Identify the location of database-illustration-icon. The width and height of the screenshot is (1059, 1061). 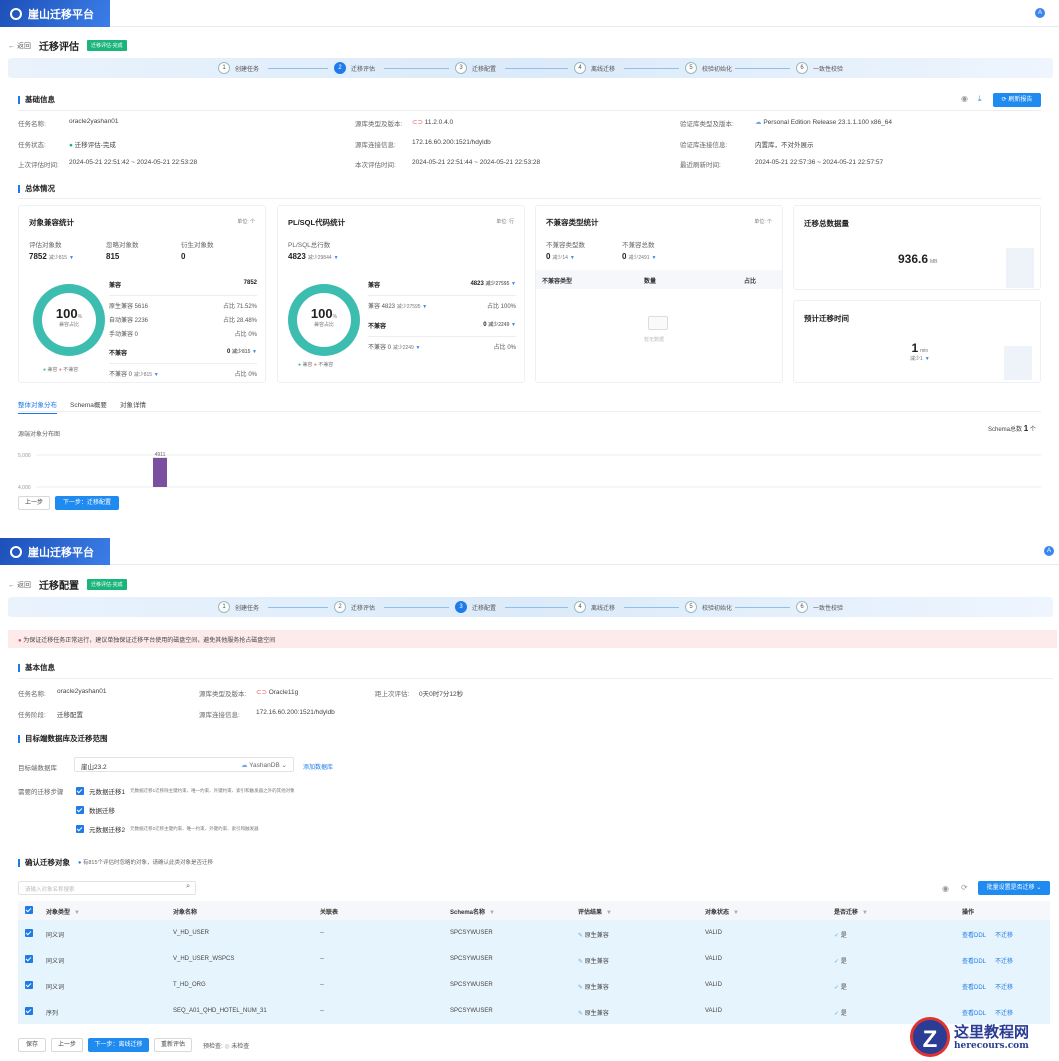
(1020, 268).